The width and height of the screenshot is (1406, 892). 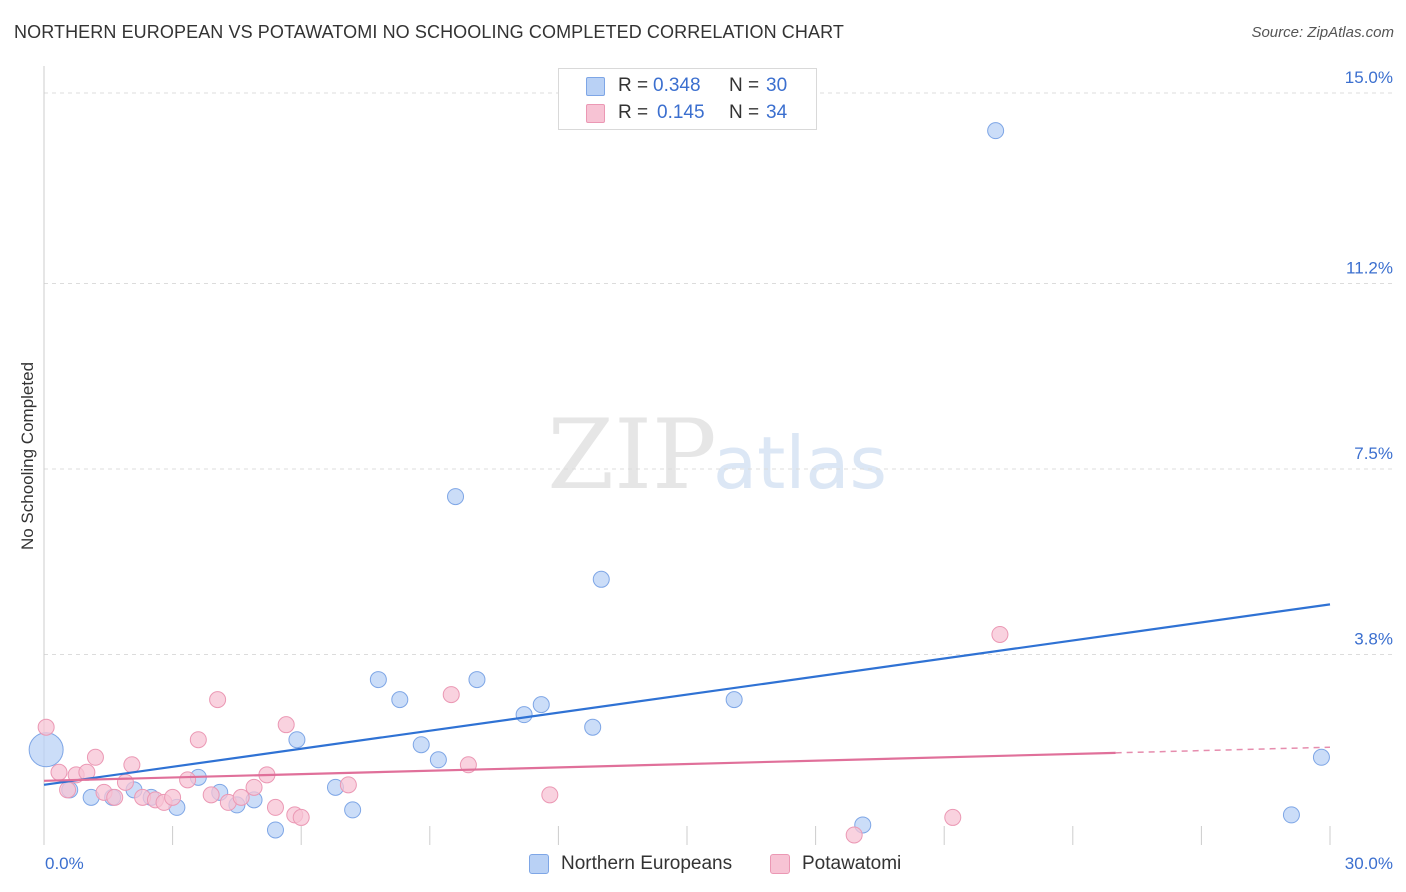 I want to click on source-label: Source: ZipAtlas.com, so click(x=1322, y=32).